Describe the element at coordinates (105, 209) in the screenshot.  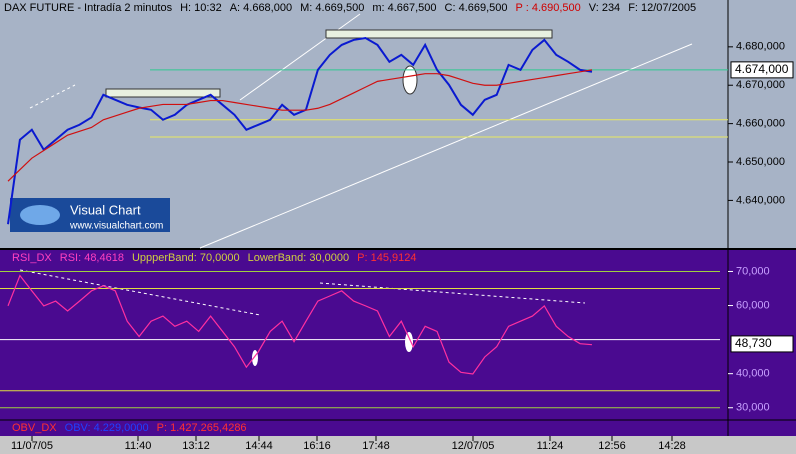
I see `logo-title: Visual Chart` at that location.